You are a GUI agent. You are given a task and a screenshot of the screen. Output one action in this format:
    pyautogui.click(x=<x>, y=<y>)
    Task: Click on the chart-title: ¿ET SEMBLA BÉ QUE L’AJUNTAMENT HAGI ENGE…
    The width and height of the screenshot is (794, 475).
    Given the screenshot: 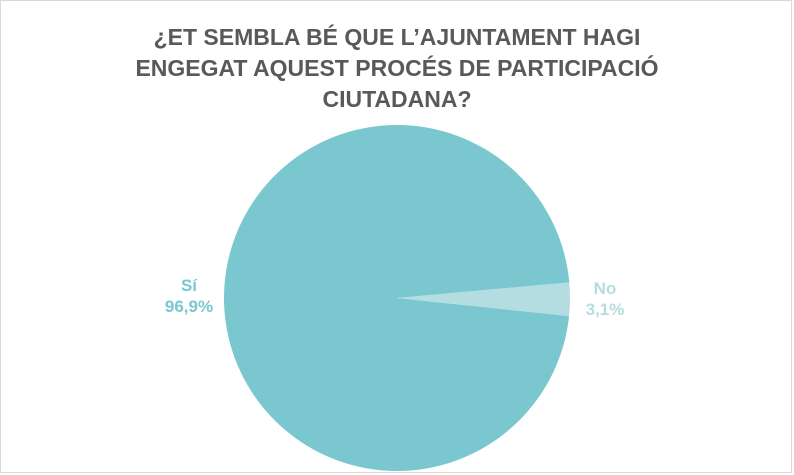 What is the action you would take?
    pyautogui.click(x=397, y=68)
    